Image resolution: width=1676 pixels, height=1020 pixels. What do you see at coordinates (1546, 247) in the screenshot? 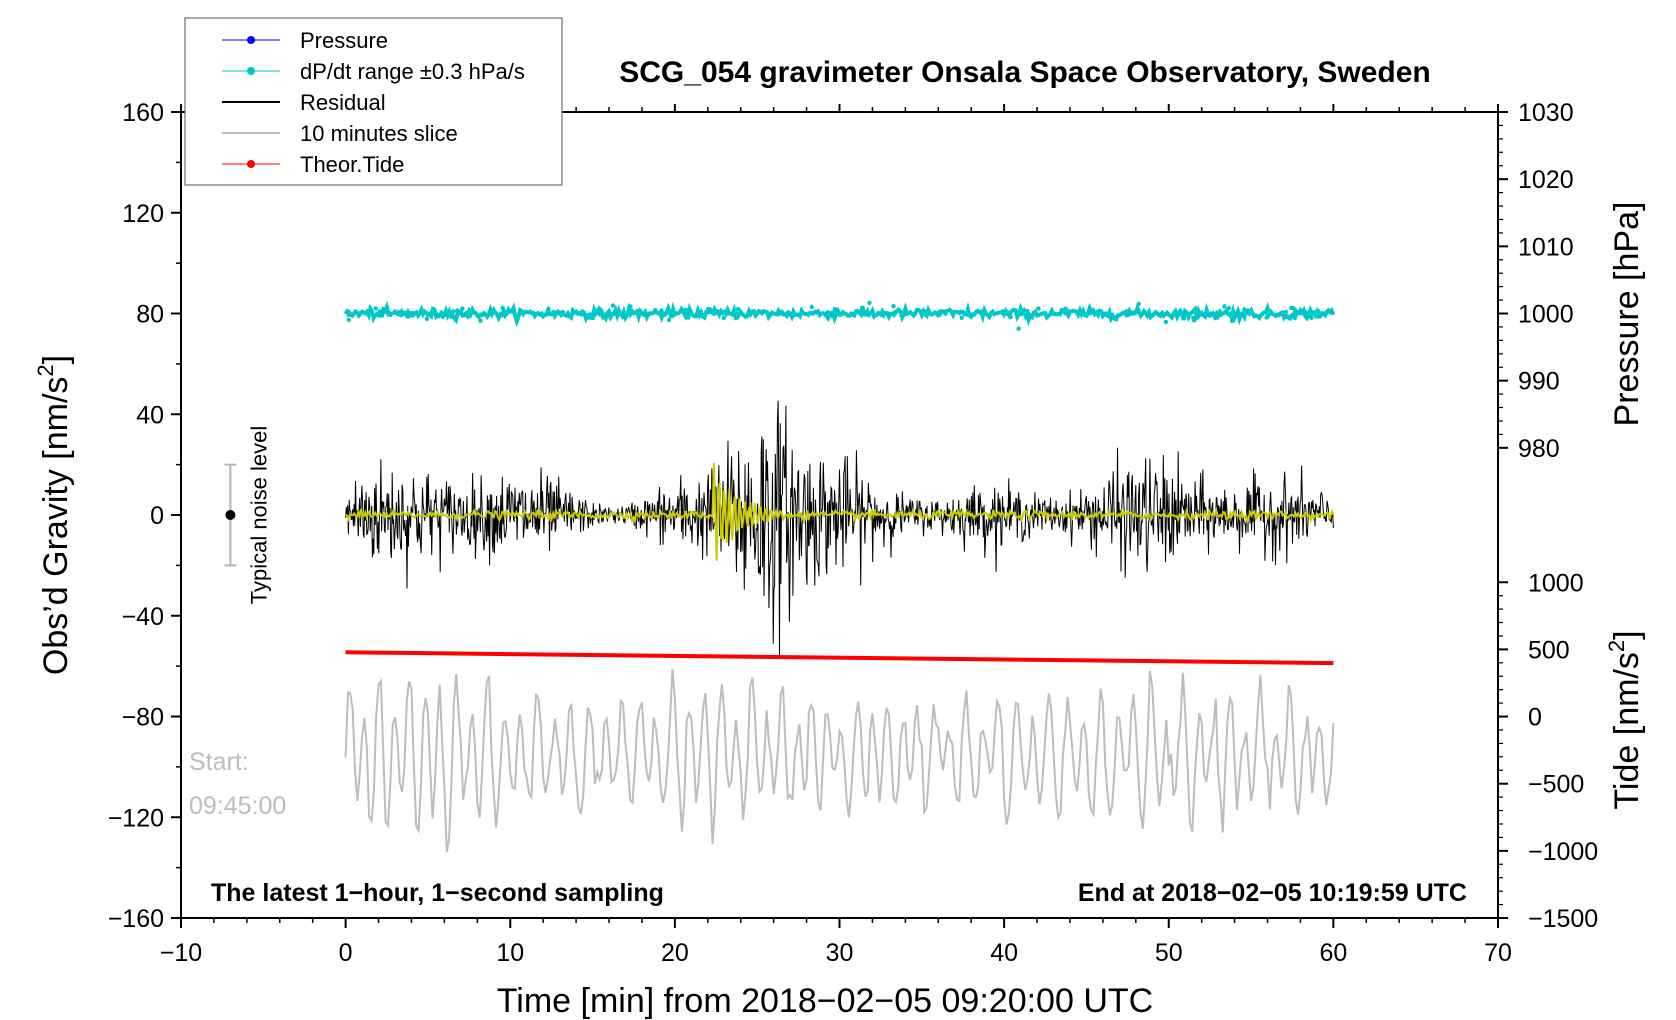
I see `pressure-tick-label: 1010` at bounding box center [1546, 247].